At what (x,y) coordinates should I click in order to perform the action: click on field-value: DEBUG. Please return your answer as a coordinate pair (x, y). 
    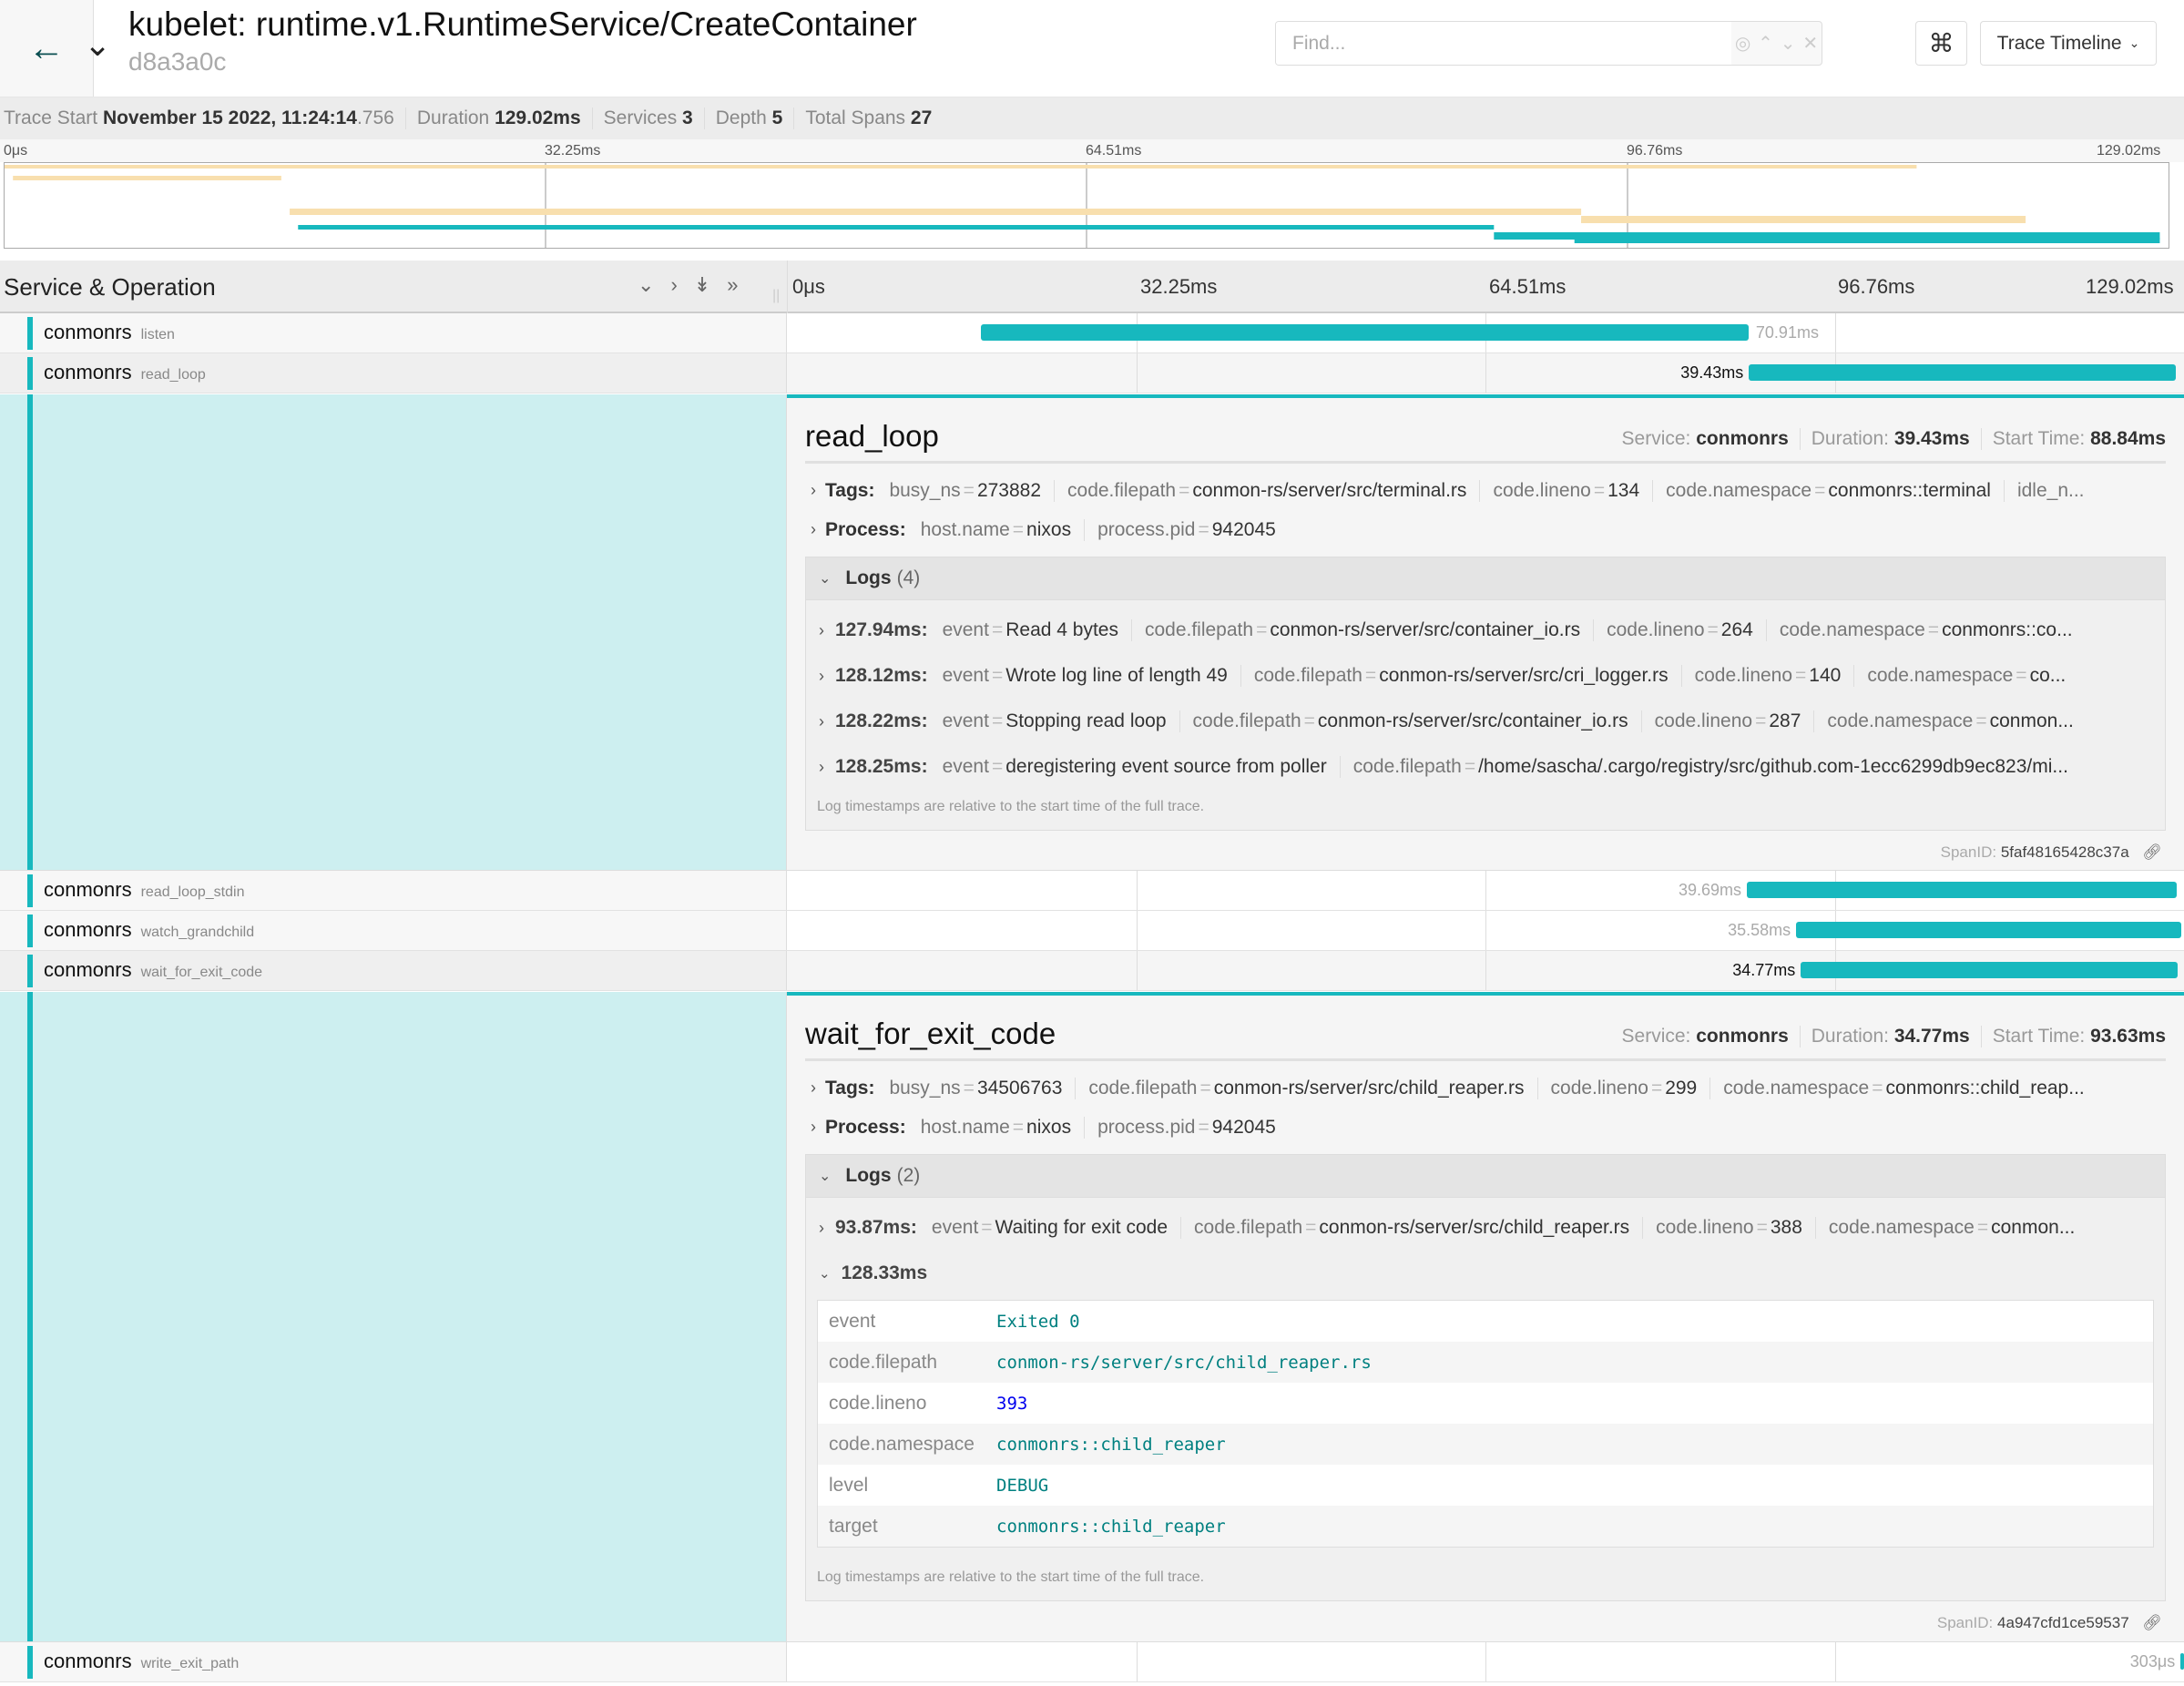
    Looking at the image, I should click on (1023, 1485).